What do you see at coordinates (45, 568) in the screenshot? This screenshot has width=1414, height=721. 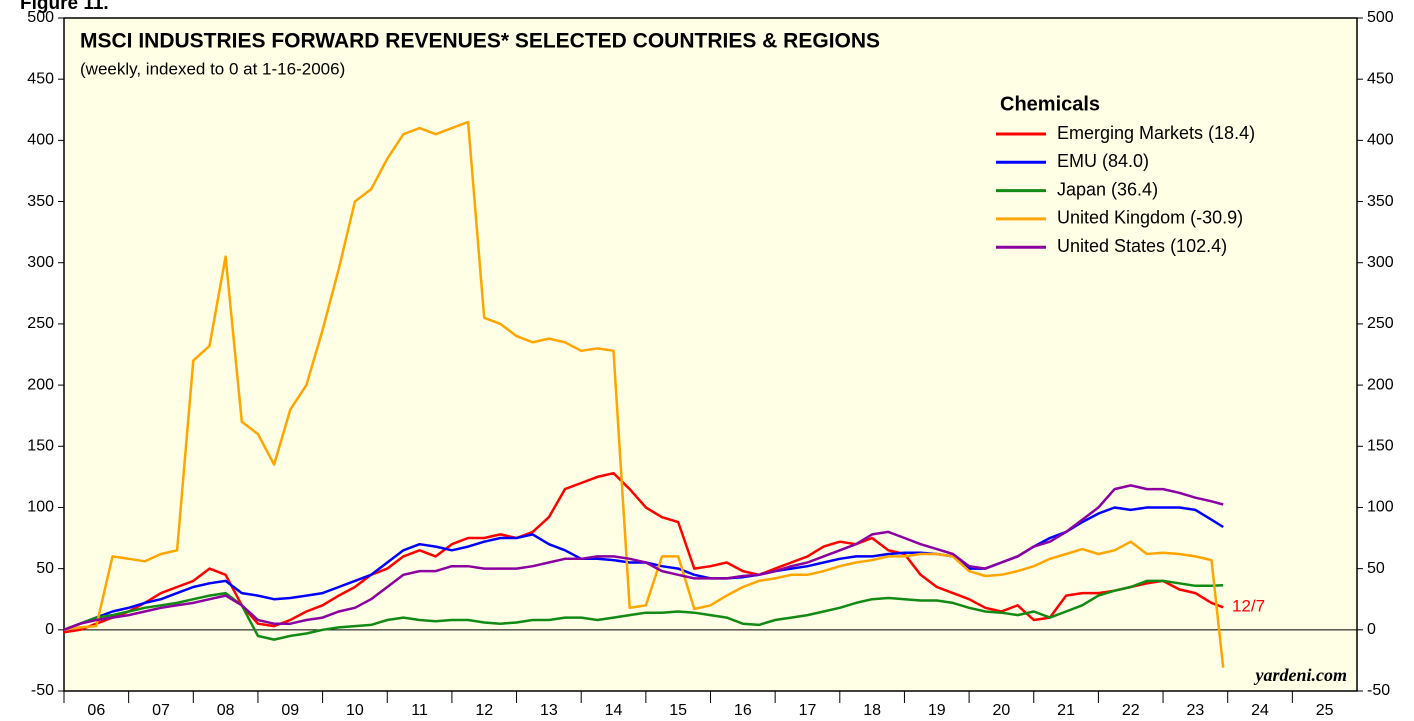 I see `y-tick-label: 50` at bounding box center [45, 568].